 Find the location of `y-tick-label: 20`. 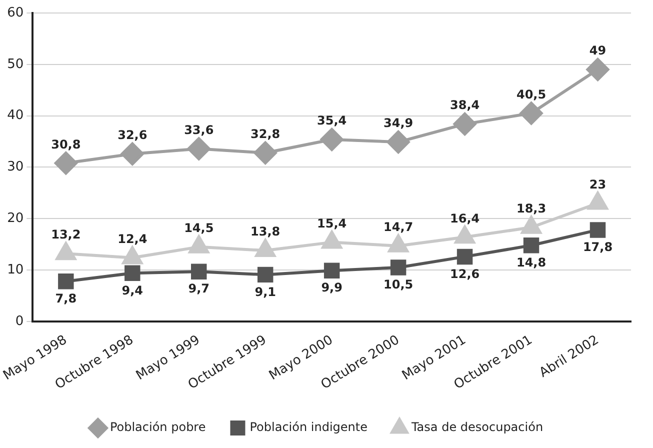

y-tick-label: 20 is located at coordinates (15, 218).